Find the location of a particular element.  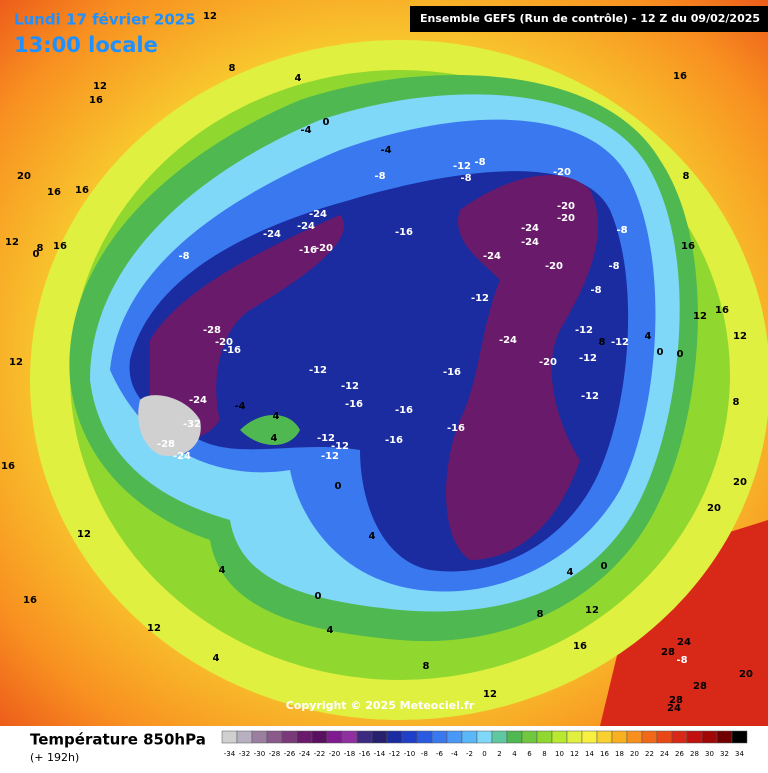

color-tick-label: -6 is located at coordinates (440, 754).